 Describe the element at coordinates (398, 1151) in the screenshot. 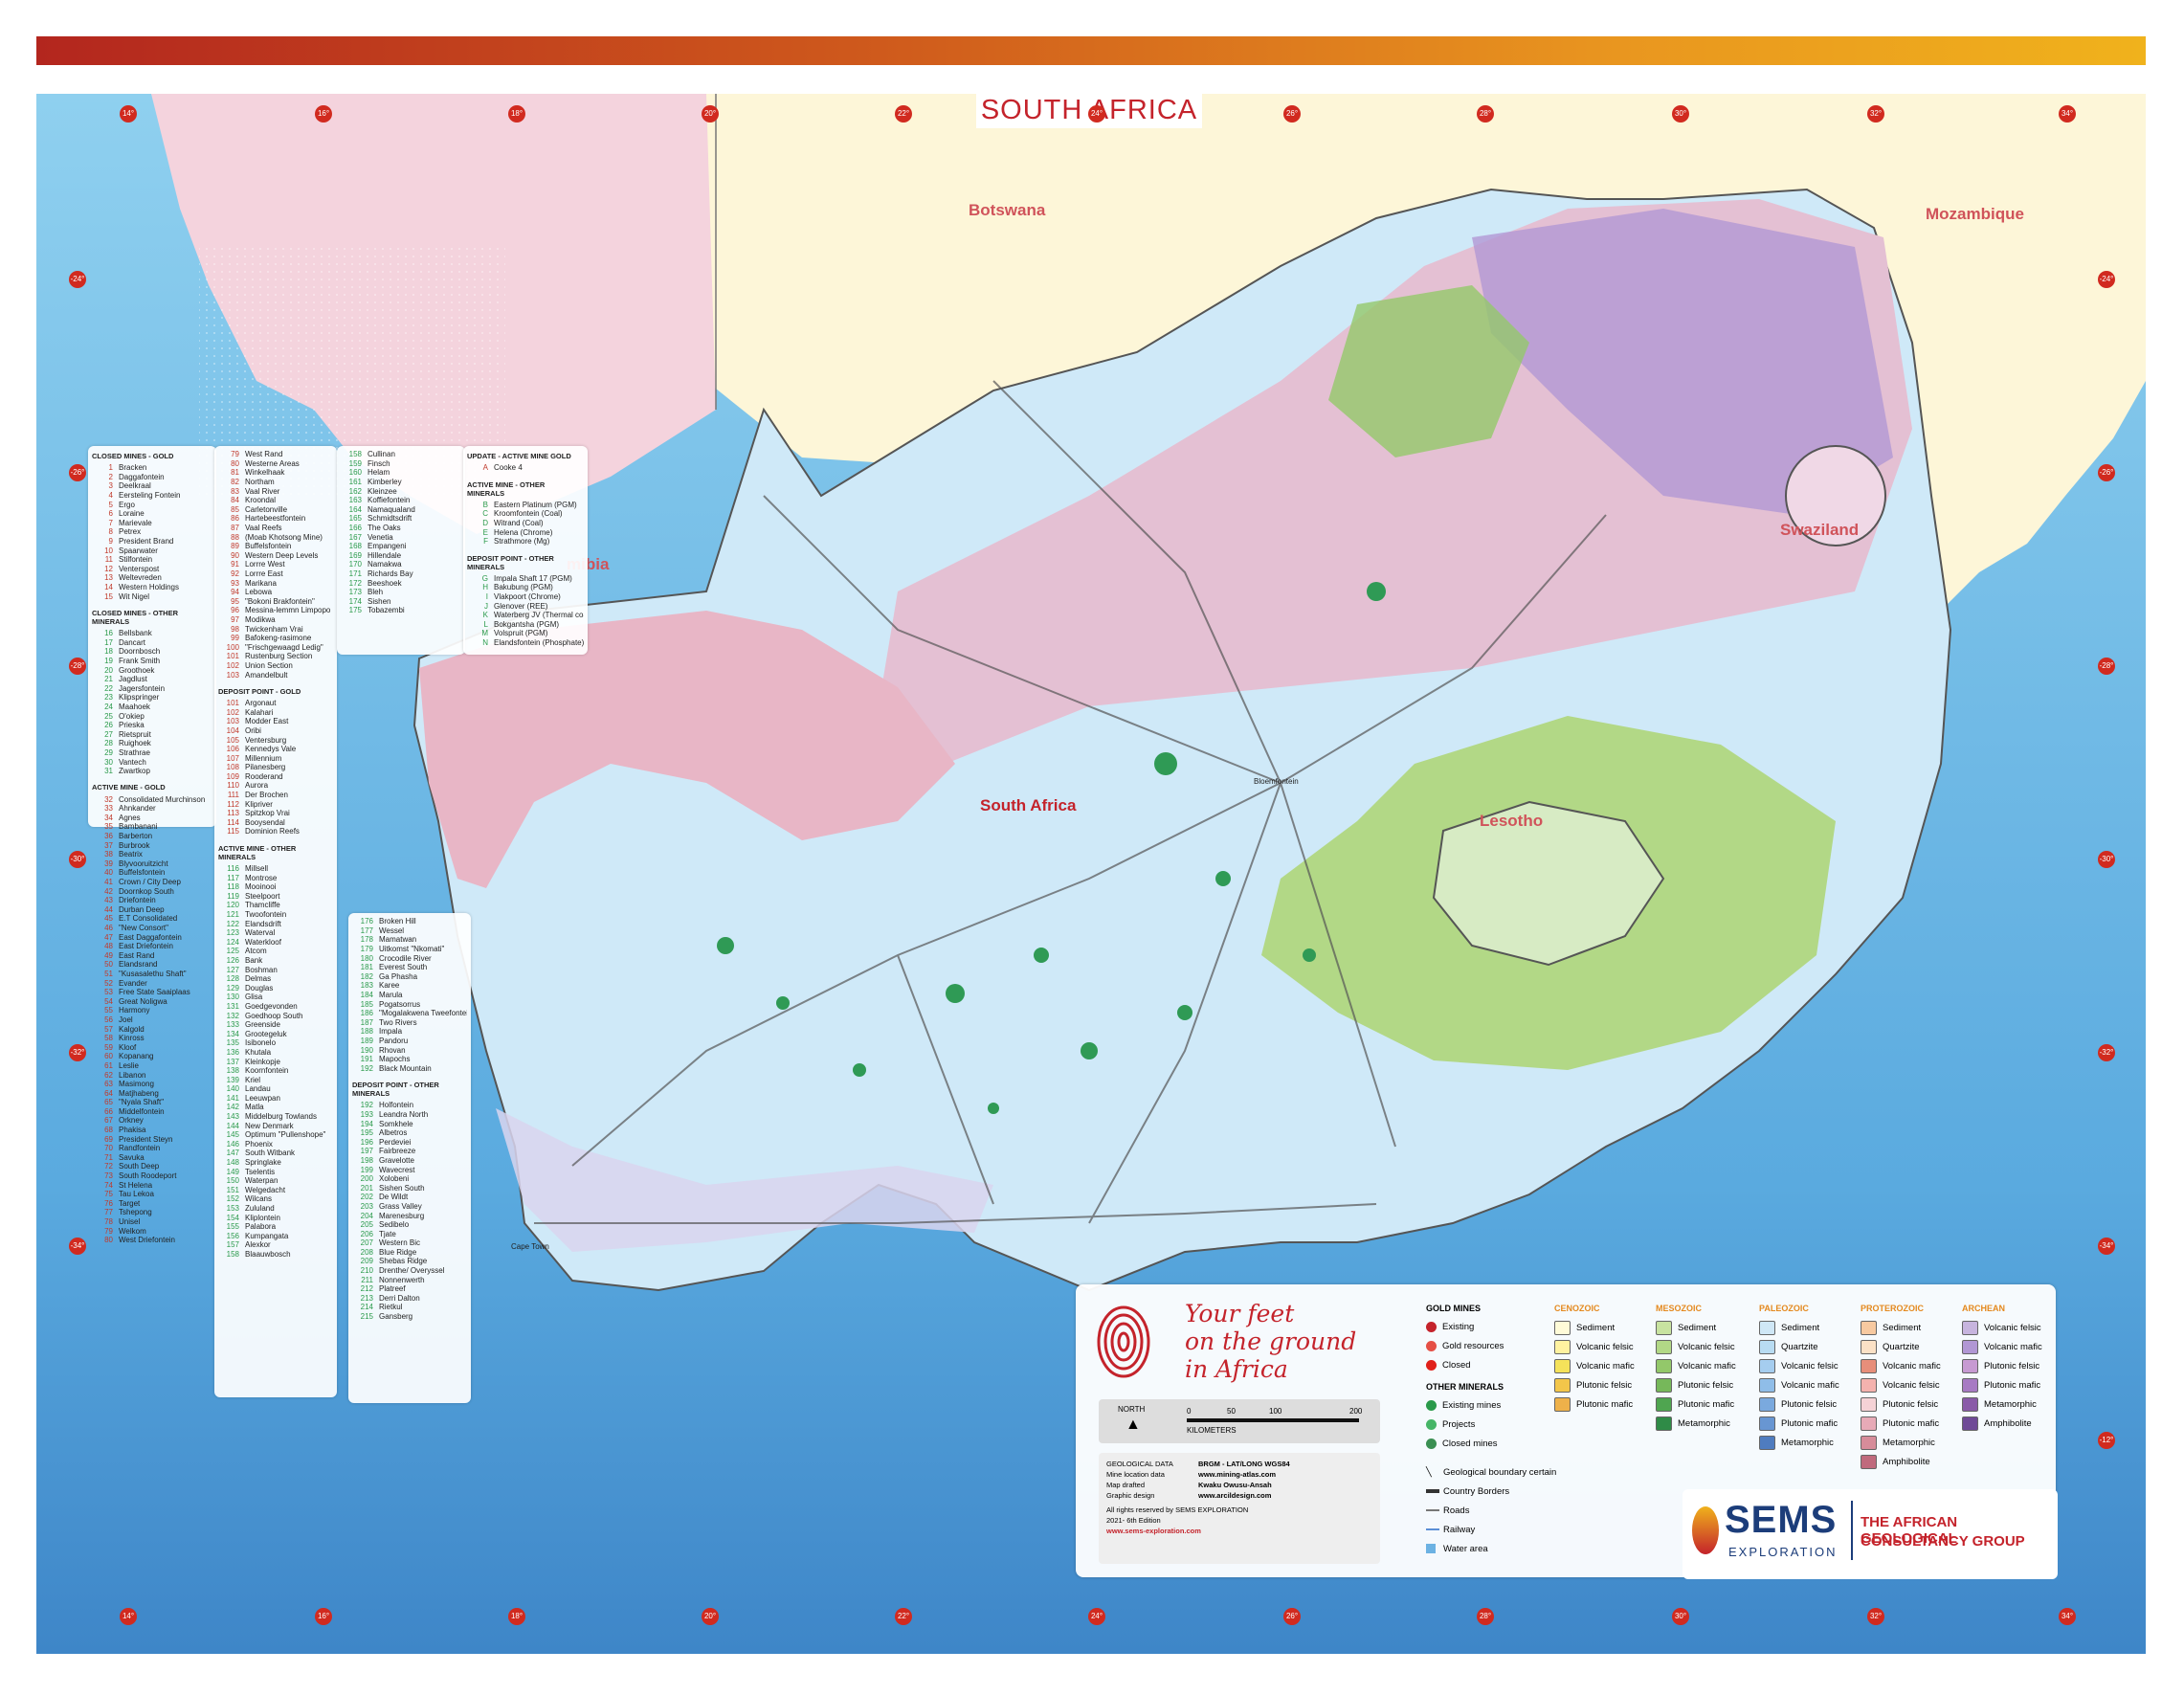

I see `mine-name: Fairbreeze` at that location.